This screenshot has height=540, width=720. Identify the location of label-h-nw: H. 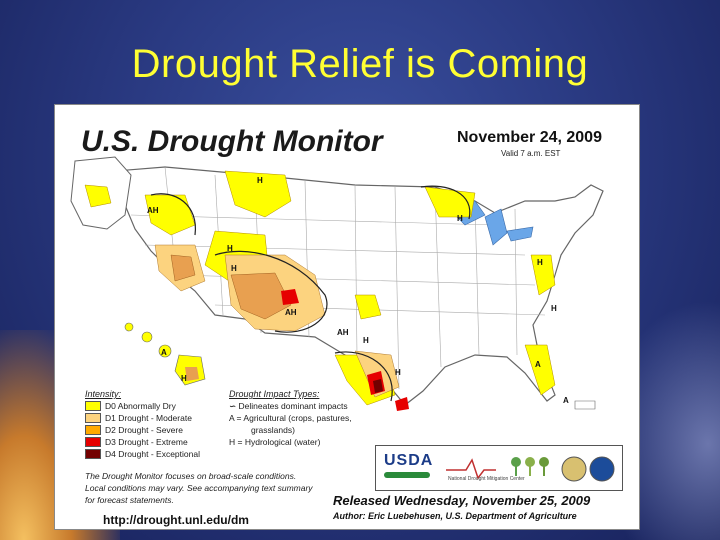
(260, 180).